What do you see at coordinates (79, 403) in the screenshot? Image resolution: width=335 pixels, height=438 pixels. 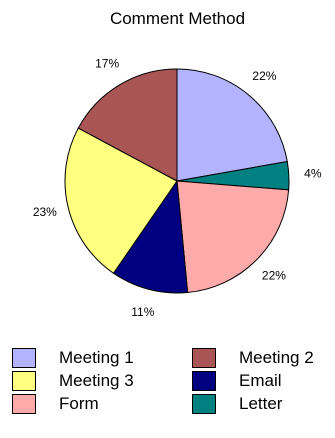 I see `legend-label: Form` at bounding box center [79, 403].